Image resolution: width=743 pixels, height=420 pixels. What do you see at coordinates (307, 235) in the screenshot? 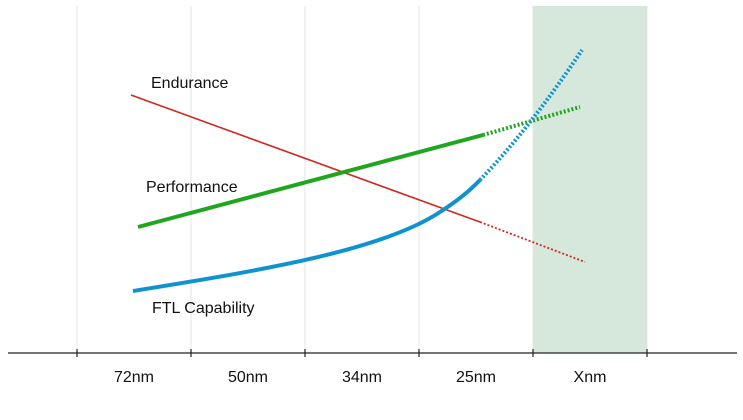
I see `ftl-line` at bounding box center [307, 235].